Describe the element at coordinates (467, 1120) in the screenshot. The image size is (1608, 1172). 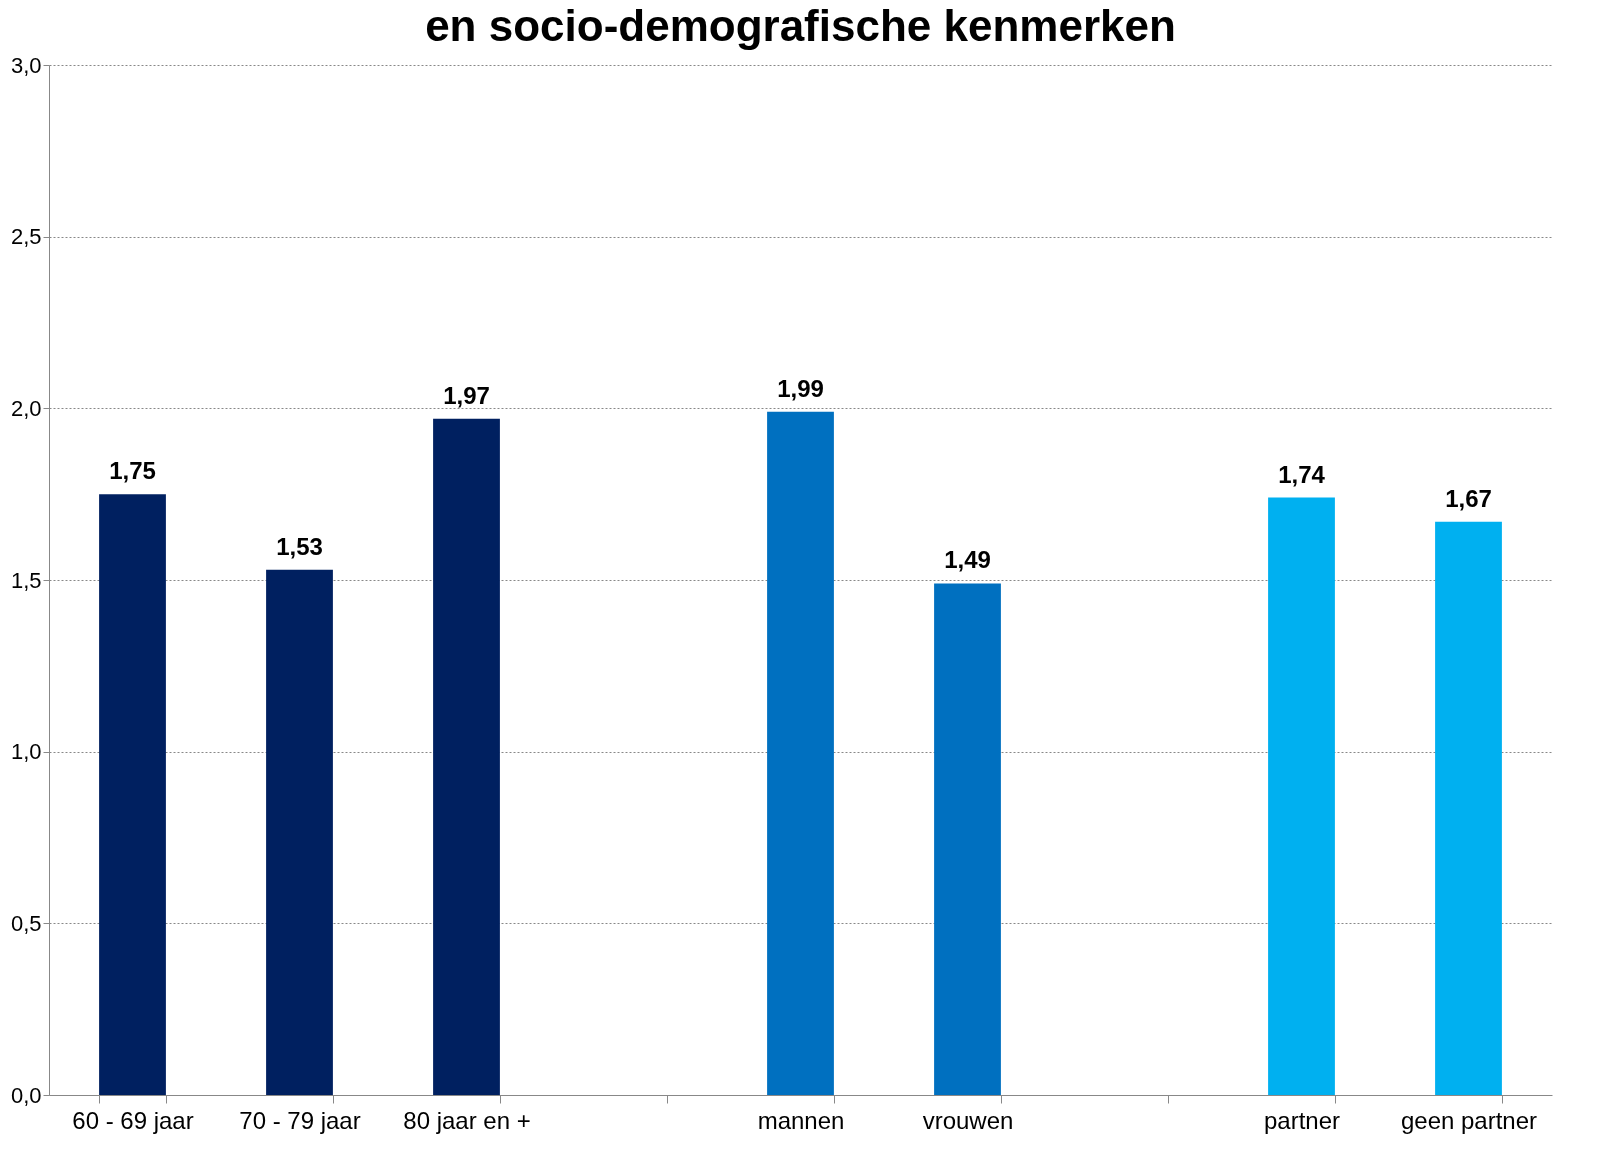
I see `x-tick-label: 80 jaar en +` at that location.